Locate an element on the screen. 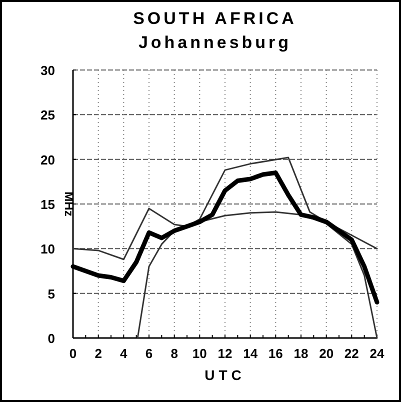 The height and width of the screenshot is (402, 401). y-tick-label: 5 is located at coordinates (51, 294).